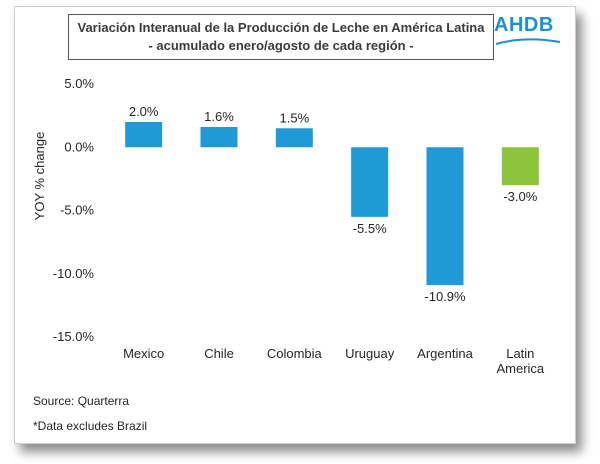 This screenshot has height=464, width=600. Describe the element at coordinates (370, 228) in the screenshot. I see `data-label: -5.5%` at that location.